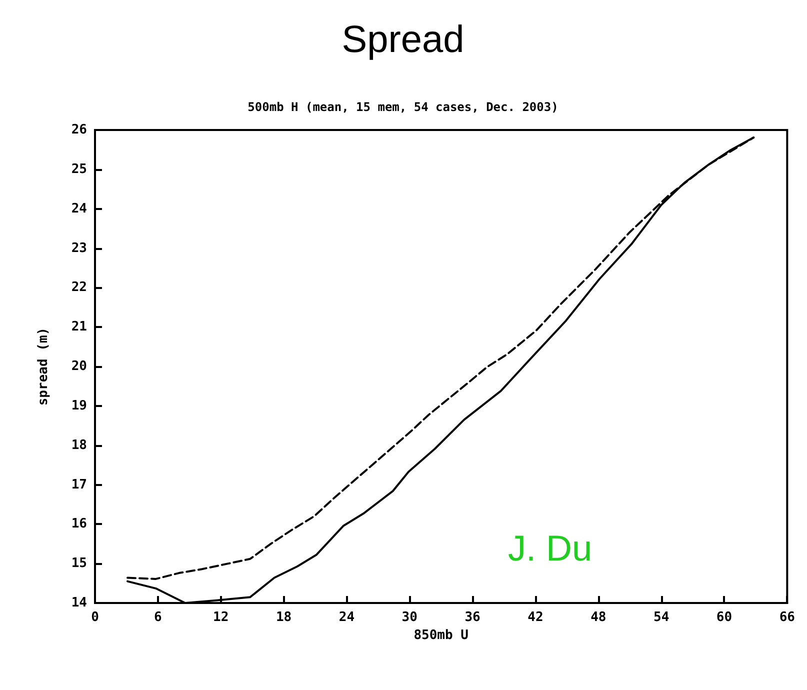  I want to click on y-tick-label: 21, so click(79, 327).